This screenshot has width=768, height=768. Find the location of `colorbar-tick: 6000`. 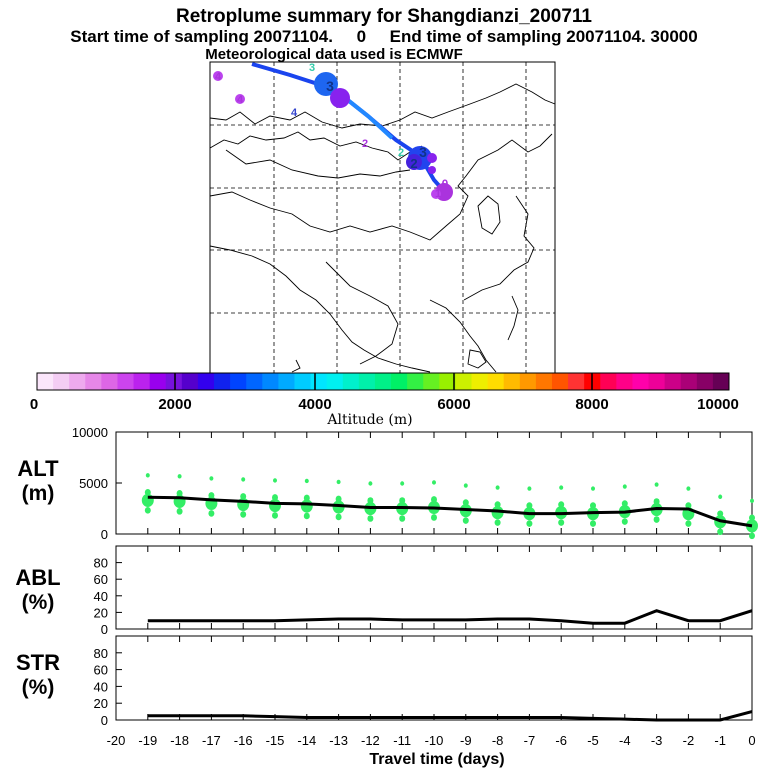

colorbar-tick: 6000 is located at coordinates (453, 404).